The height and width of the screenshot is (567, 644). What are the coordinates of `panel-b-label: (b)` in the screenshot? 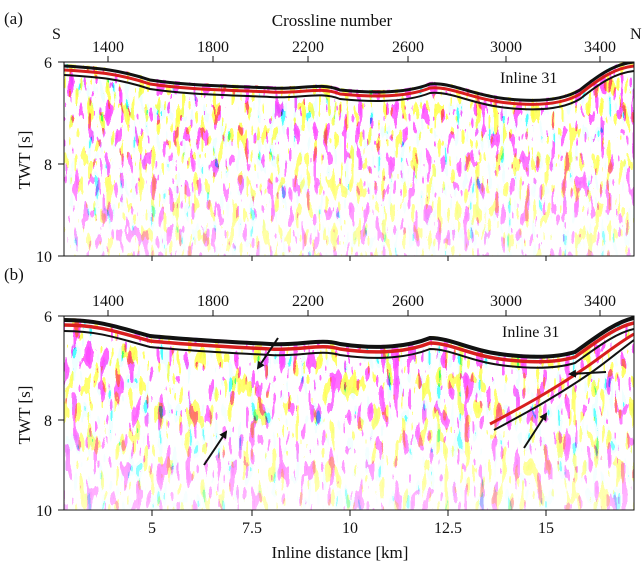 It's located at (14, 274).